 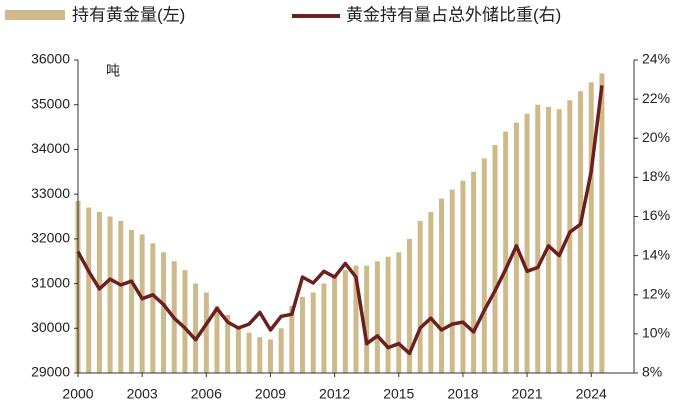 What do you see at coordinates (206, 394) in the screenshot?
I see `x-tick-label: 2006` at bounding box center [206, 394].